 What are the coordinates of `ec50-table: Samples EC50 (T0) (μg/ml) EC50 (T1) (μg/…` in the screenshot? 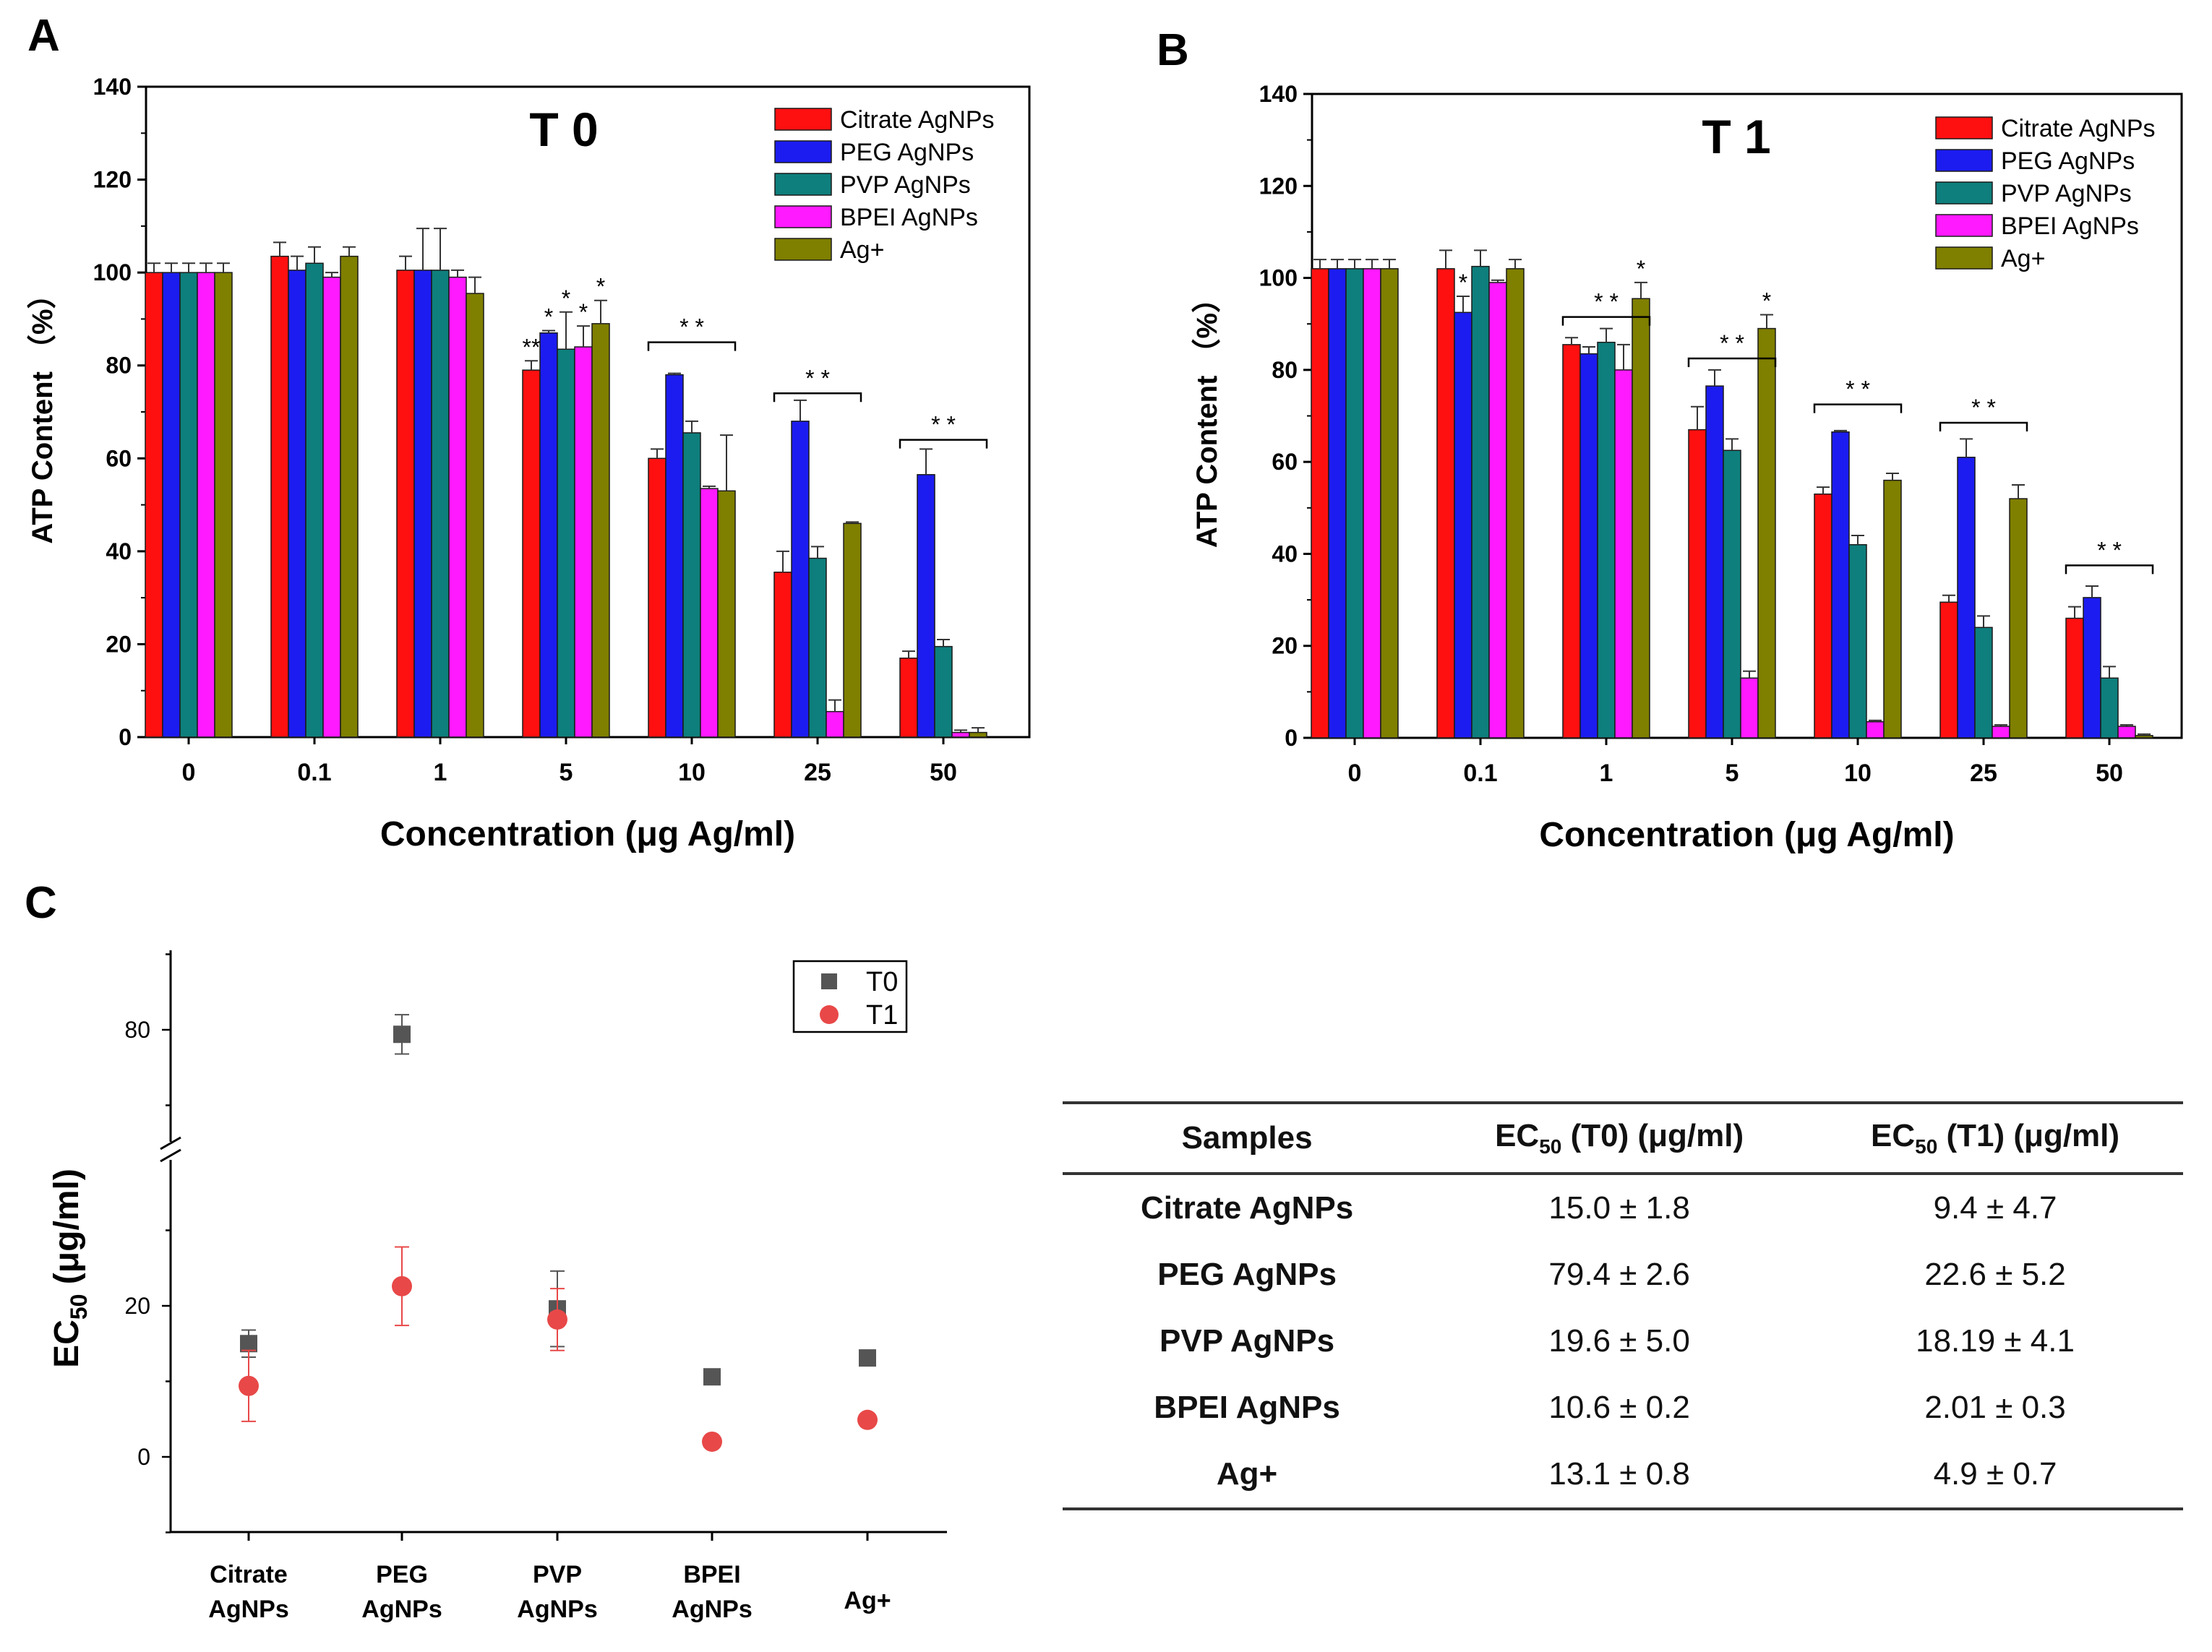 It's located at (1623, 1305).